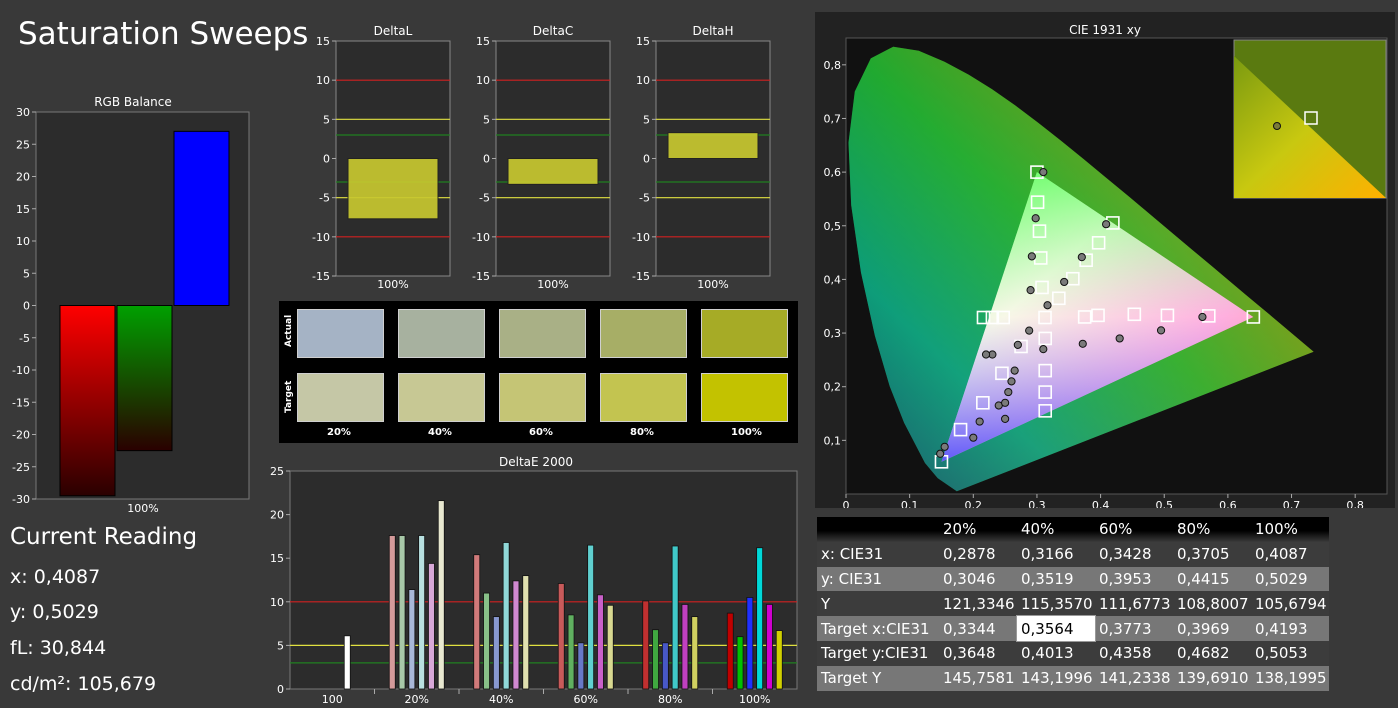 Image resolution: width=1398 pixels, height=708 pixels. I want to click on deltah-chart: DeltaH 15 10 5 0 -5 -10 -15 100%, so click(701, 157).